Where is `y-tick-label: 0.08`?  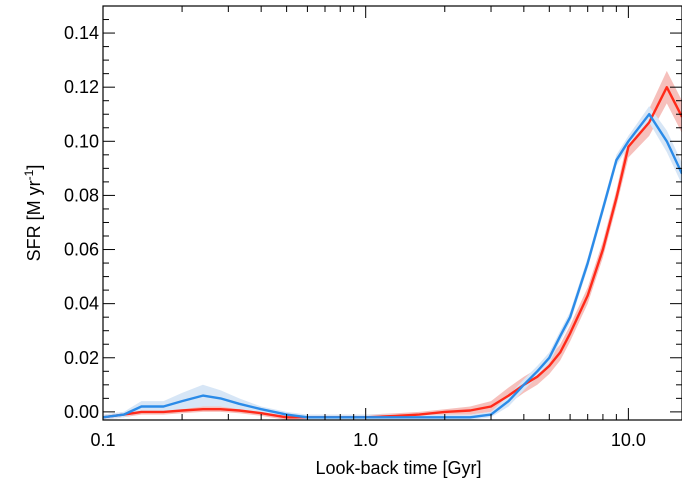 y-tick-label: 0.08 is located at coordinates (81, 195).